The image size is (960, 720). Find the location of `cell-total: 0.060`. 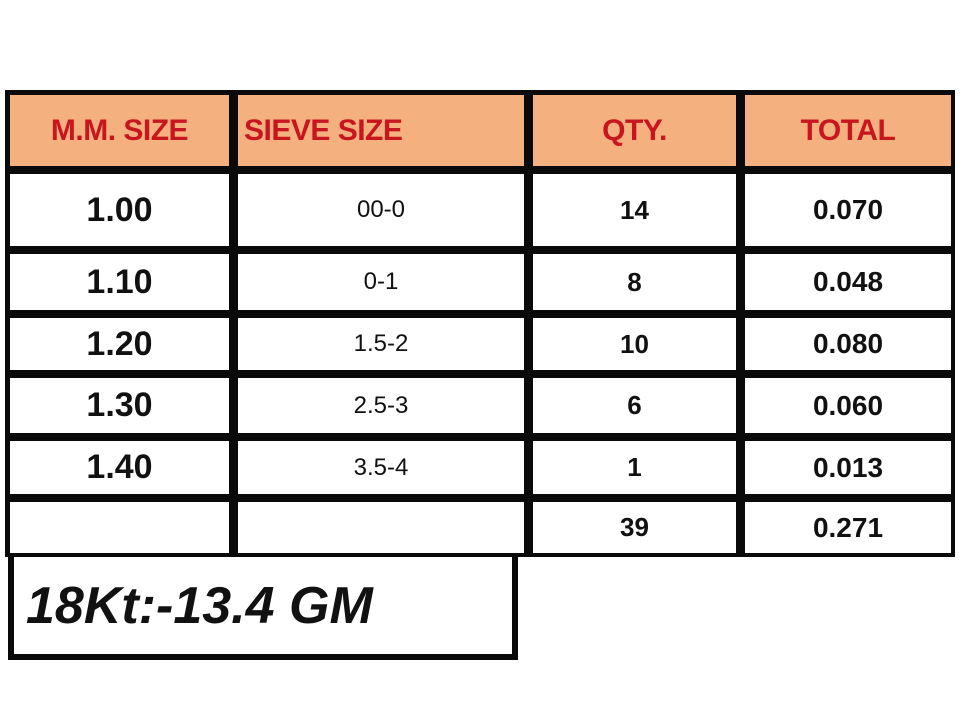

cell-total: 0.060 is located at coordinates (848, 405).